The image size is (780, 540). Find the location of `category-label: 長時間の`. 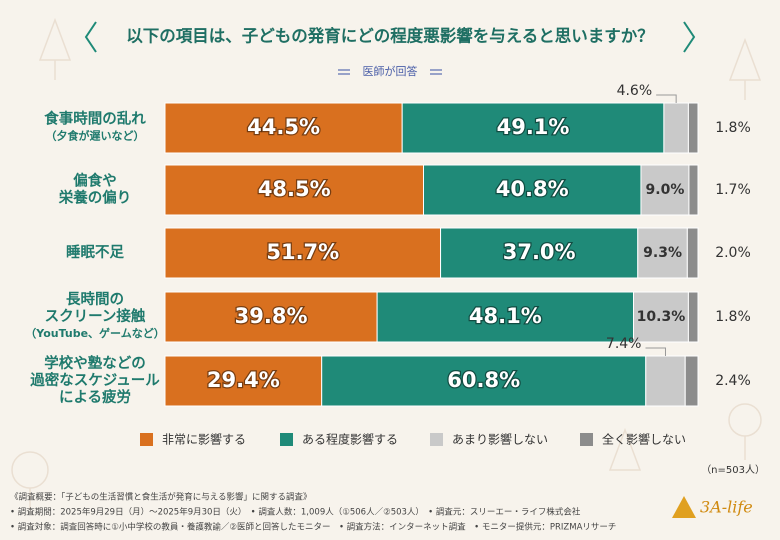

category-label: 長時間の is located at coordinates (95, 299).